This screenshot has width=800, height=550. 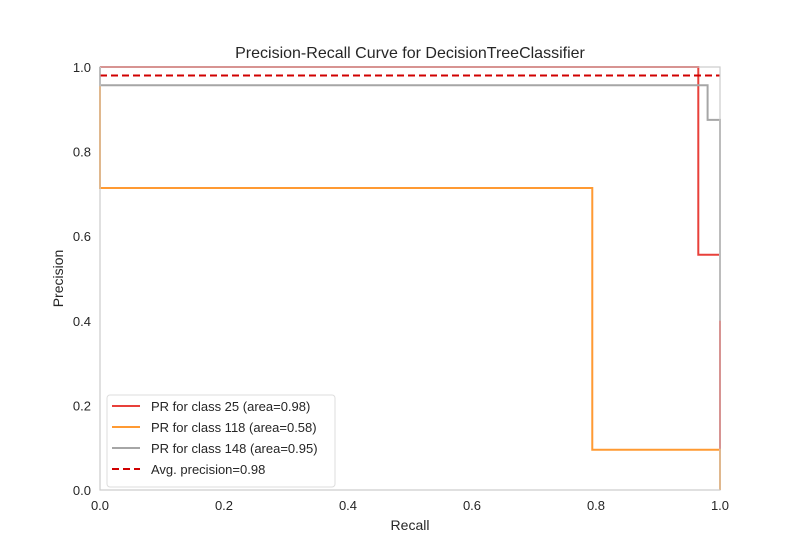 I want to click on legend-entry-2: PR for class 148 (area=0.95), so click(x=234, y=448).